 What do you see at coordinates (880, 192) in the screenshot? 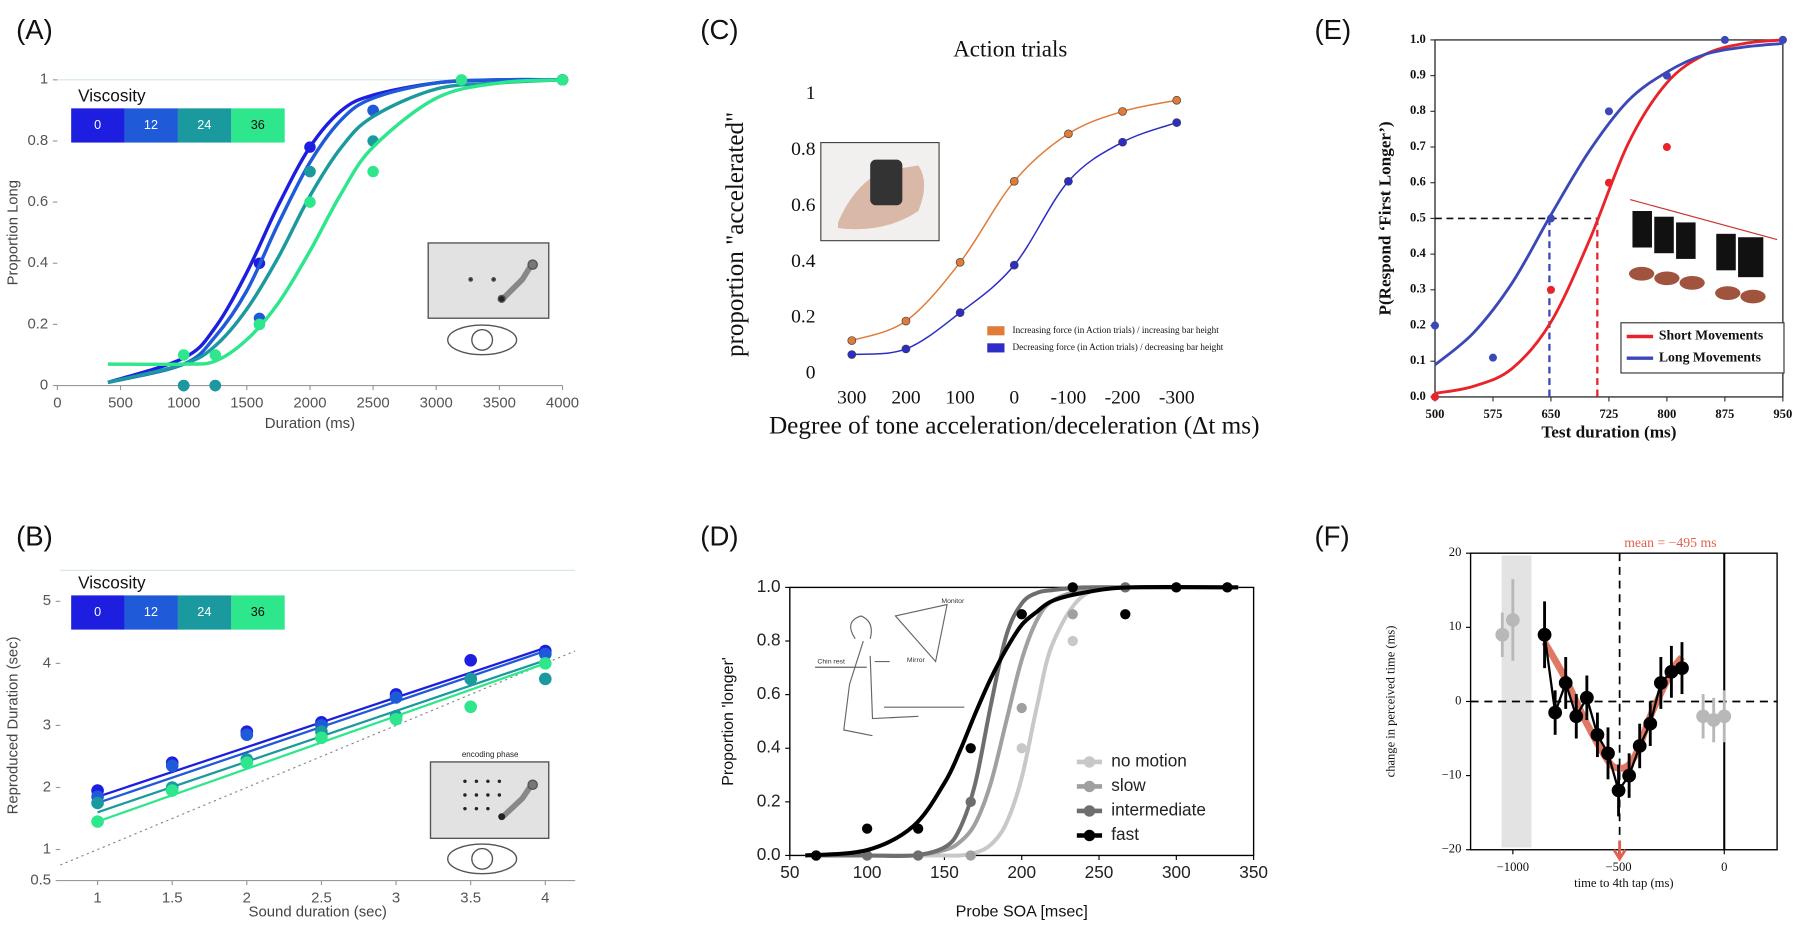
I see `inset-photo-c` at bounding box center [880, 192].